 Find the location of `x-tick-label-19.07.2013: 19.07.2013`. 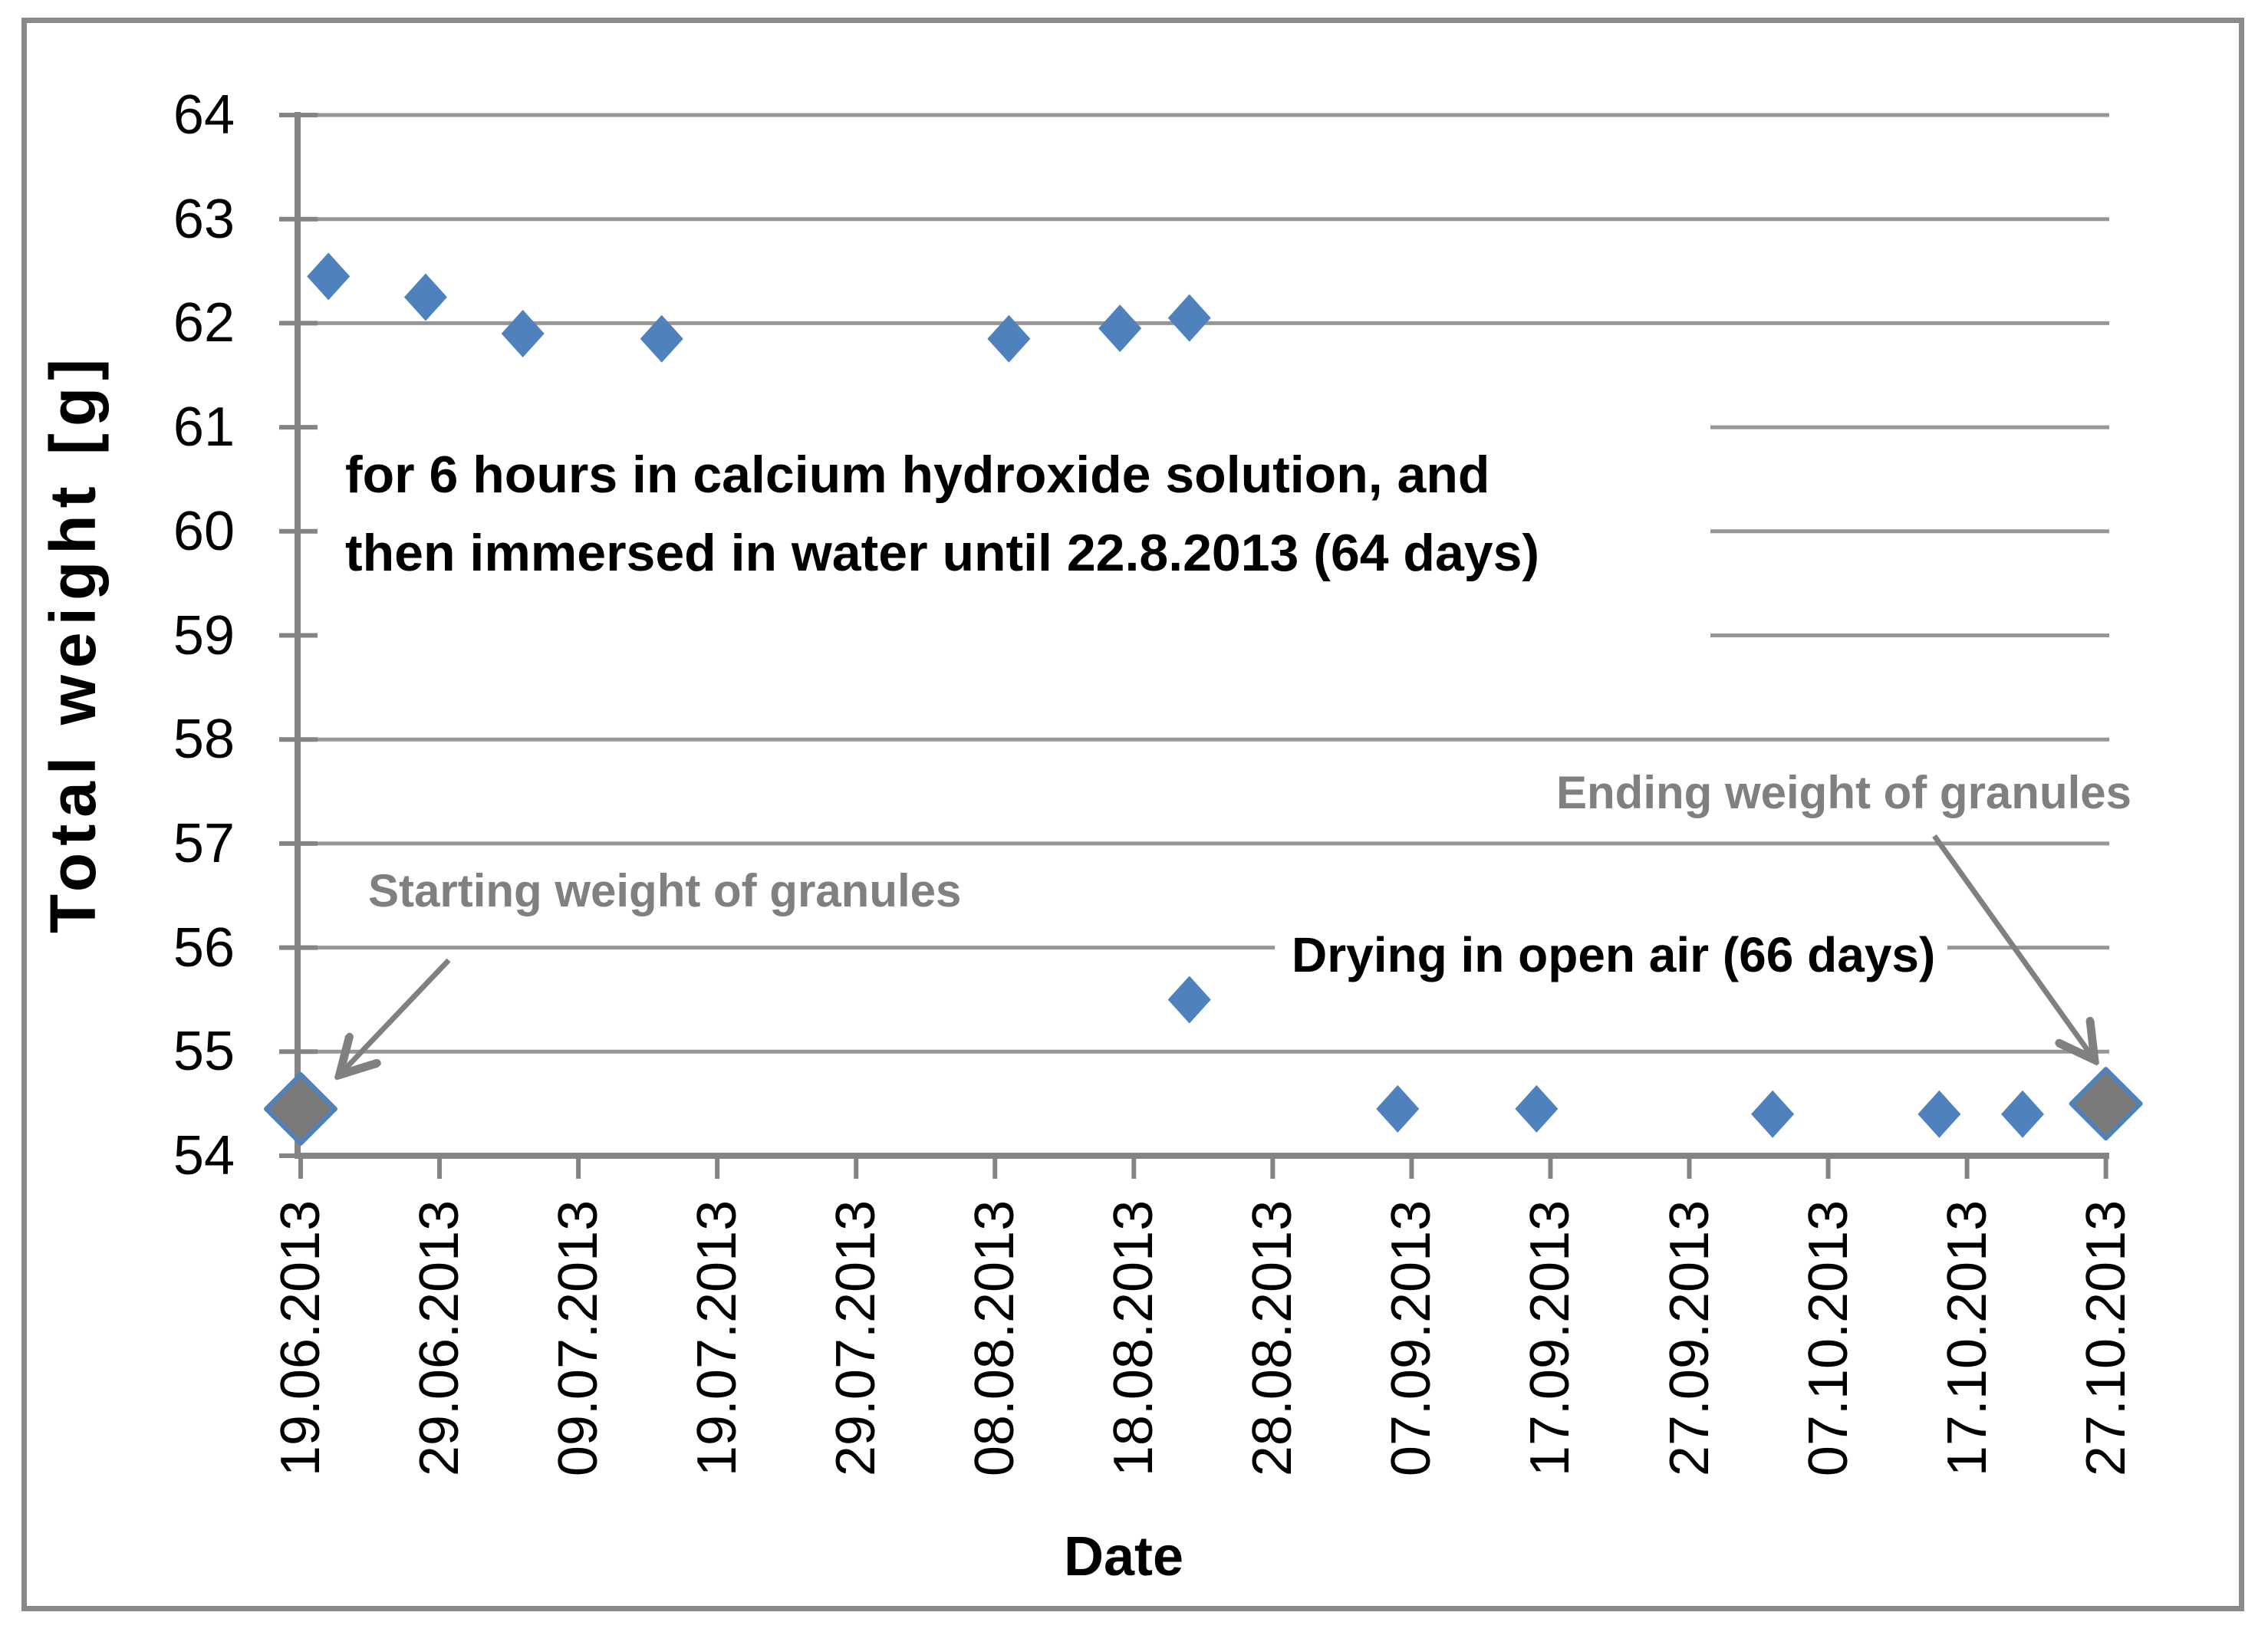

x-tick-label-19.07.2013: 19.07.2013 is located at coordinates (718, 1338).